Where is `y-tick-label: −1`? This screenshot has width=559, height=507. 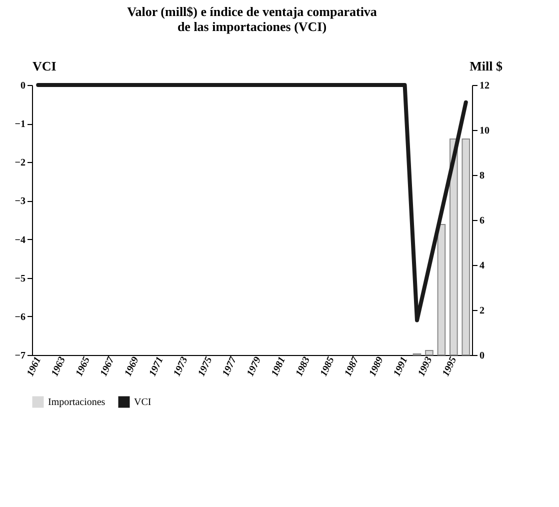 y-tick-label: −1 is located at coordinates (20, 124).